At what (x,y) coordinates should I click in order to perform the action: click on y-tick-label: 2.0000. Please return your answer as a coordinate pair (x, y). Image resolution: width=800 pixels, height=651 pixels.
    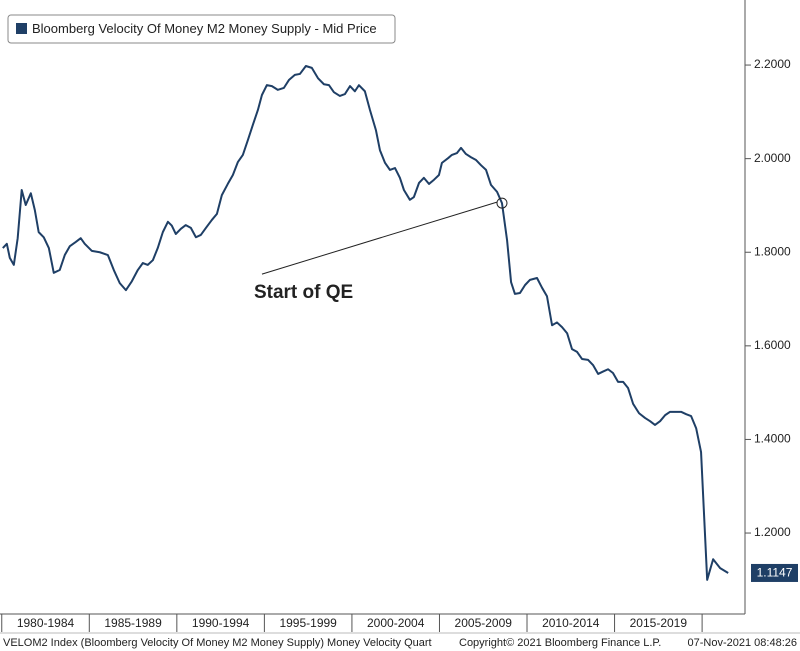
    Looking at the image, I should click on (772, 158).